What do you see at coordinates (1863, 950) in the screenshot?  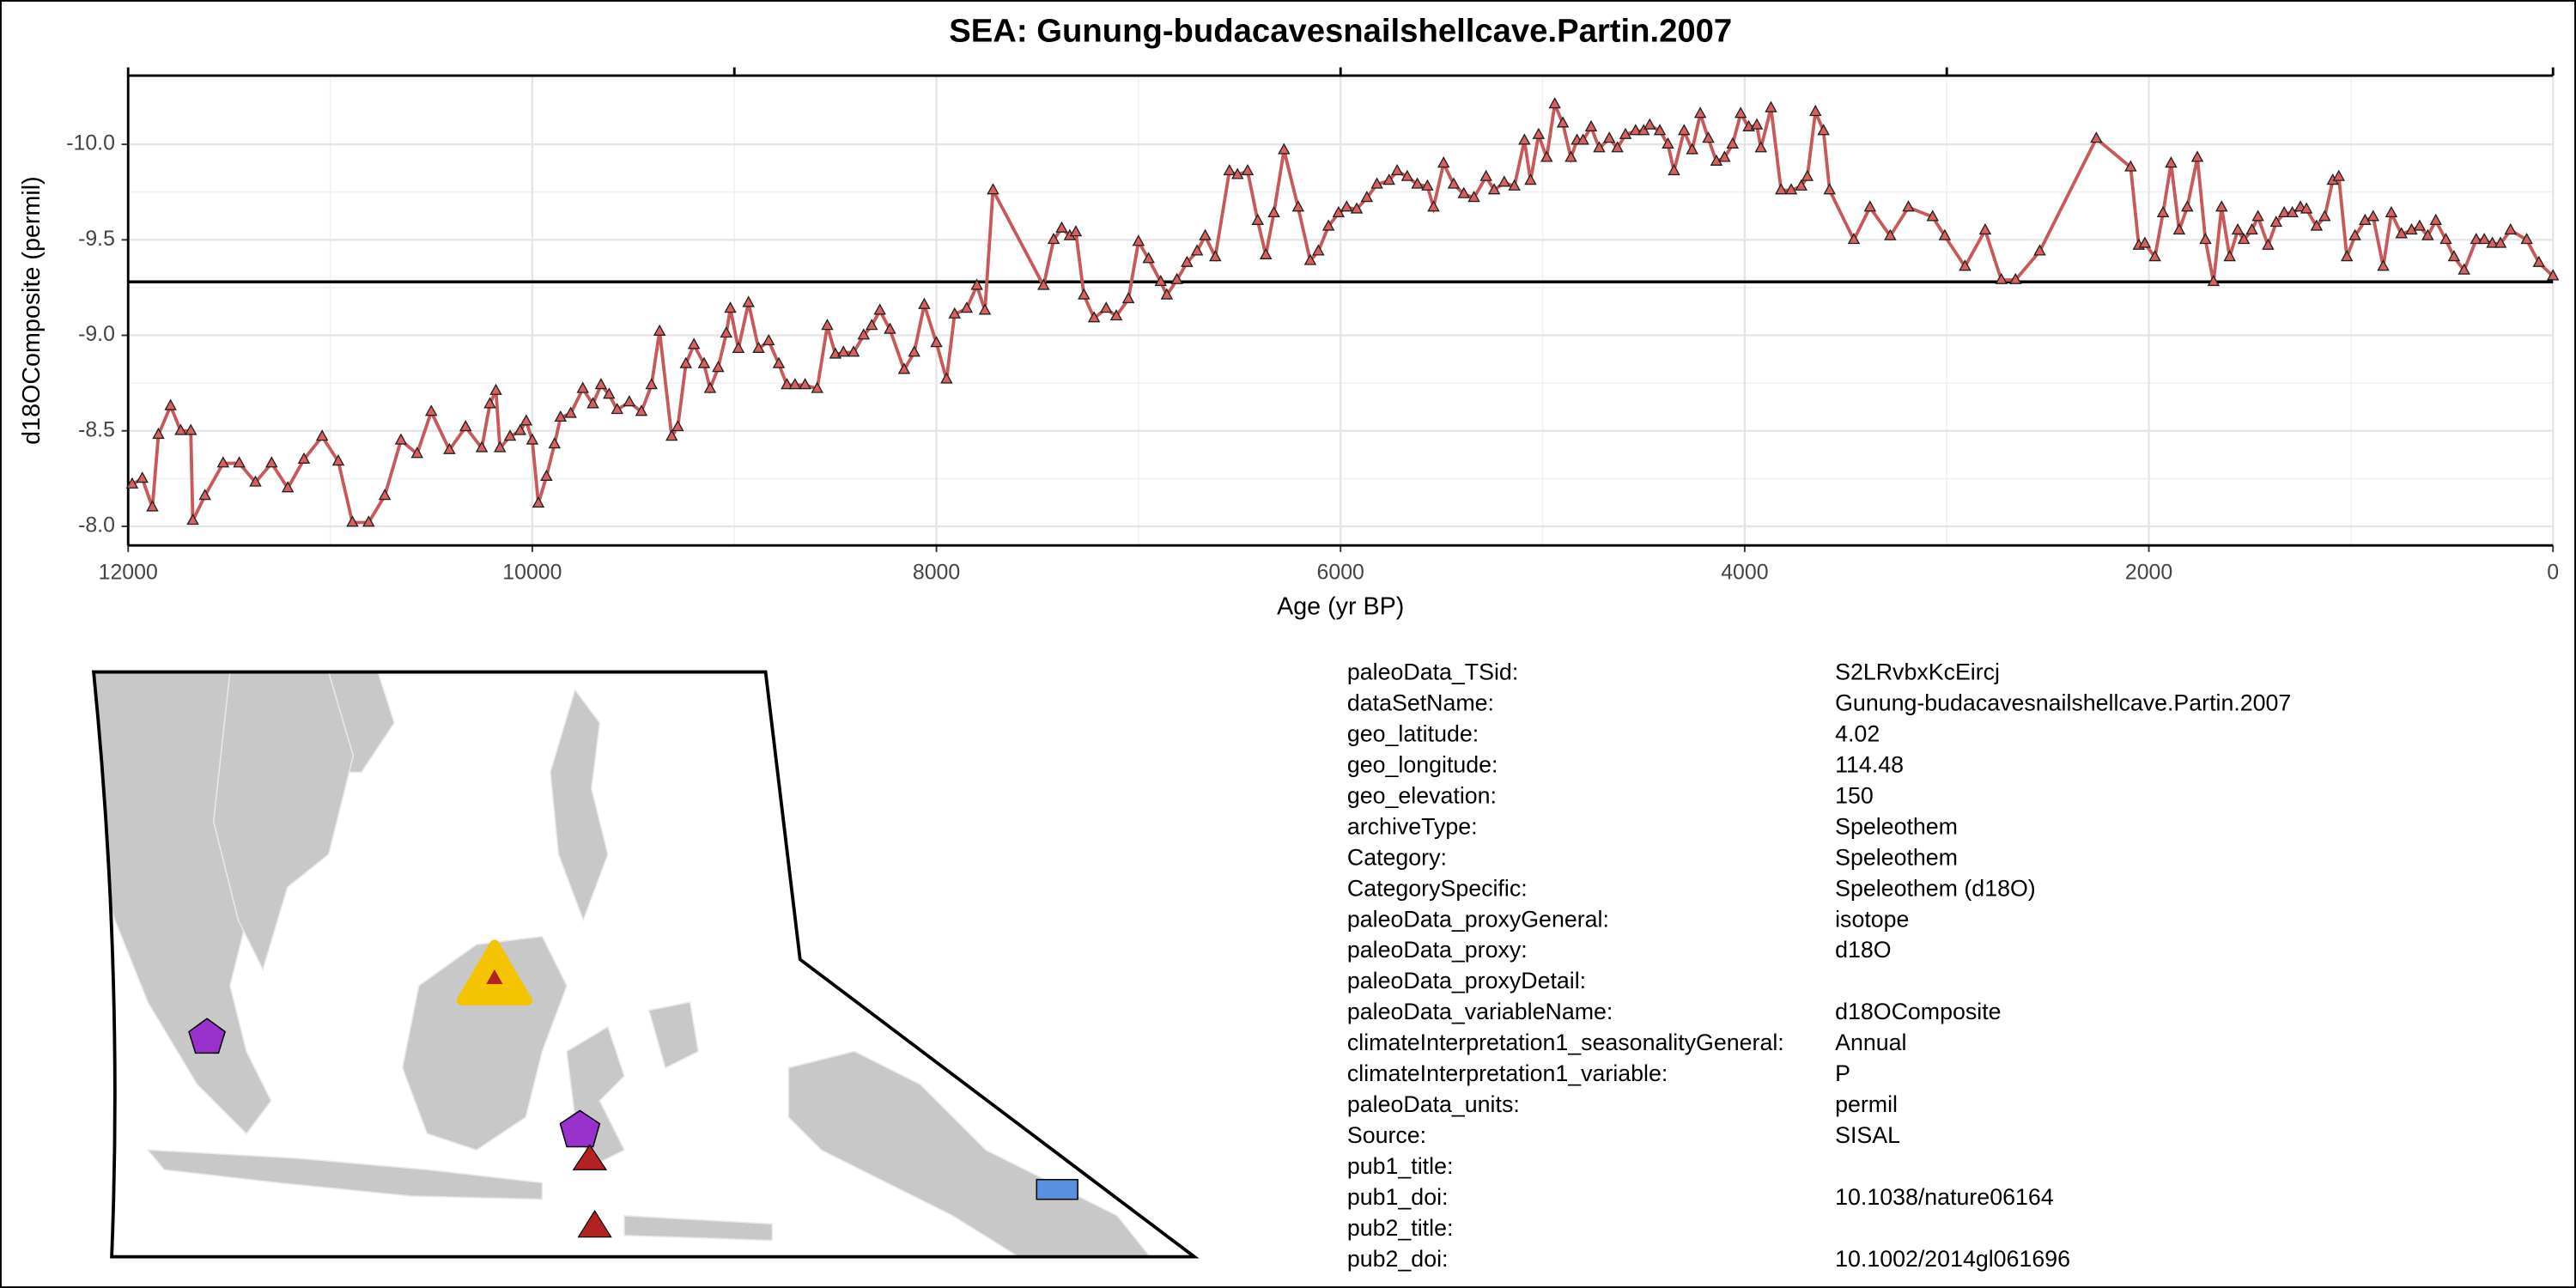 I see `metadata-value: d18O` at bounding box center [1863, 950].